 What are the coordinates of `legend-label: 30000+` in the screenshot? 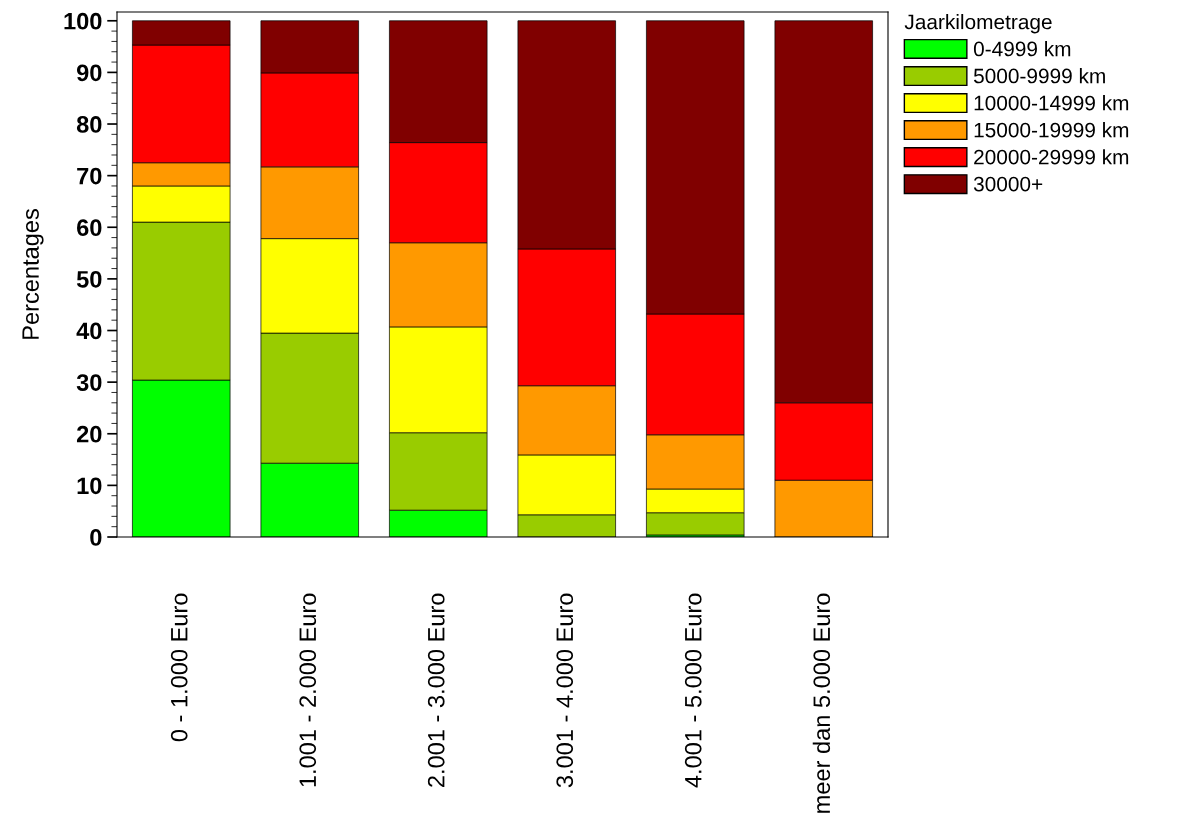 It's located at (1008, 184).